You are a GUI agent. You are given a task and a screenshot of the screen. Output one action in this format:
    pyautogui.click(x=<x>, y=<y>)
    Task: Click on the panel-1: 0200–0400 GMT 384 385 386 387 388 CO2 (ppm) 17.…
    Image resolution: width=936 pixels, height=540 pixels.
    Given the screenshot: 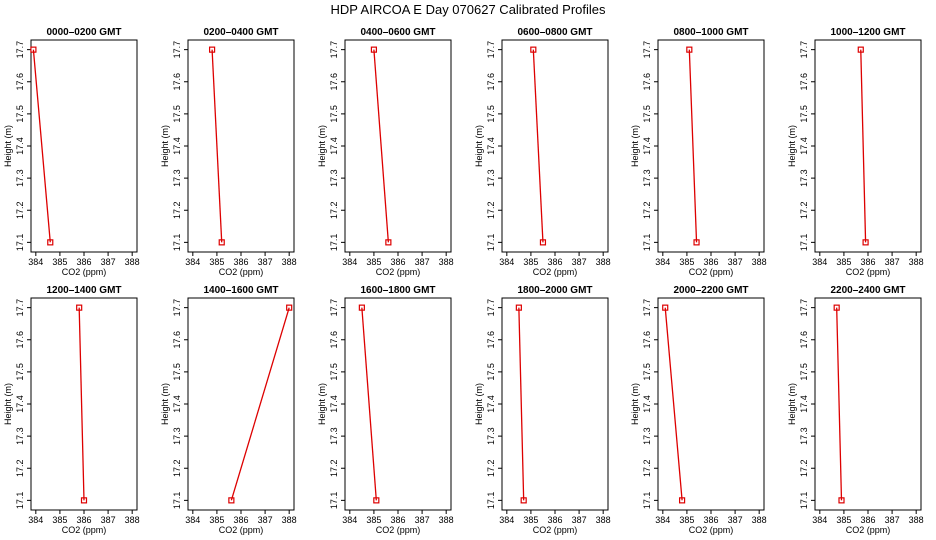 What is the action you would take?
    pyautogui.click(x=228, y=152)
    